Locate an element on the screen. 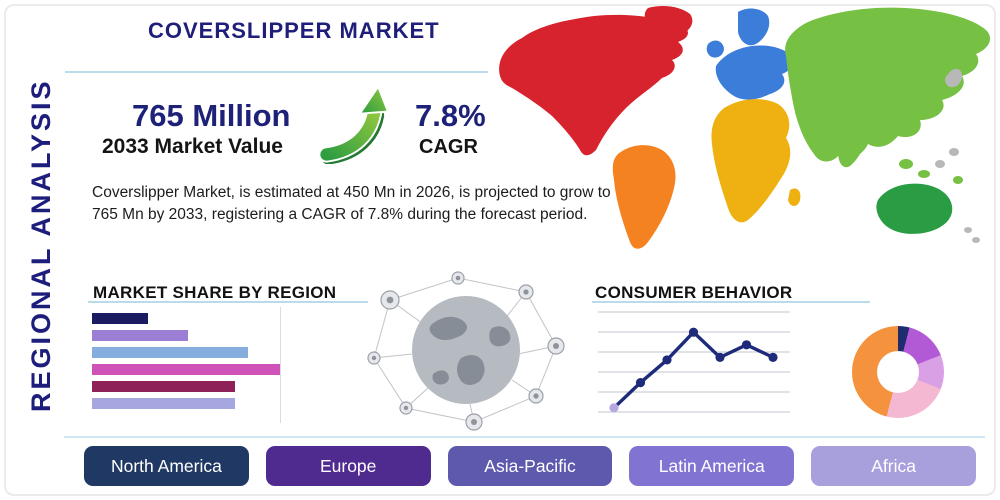 The height and width of the screenshot is (500, 1000). globe-network-graphic is located at coordinates (466, 351).